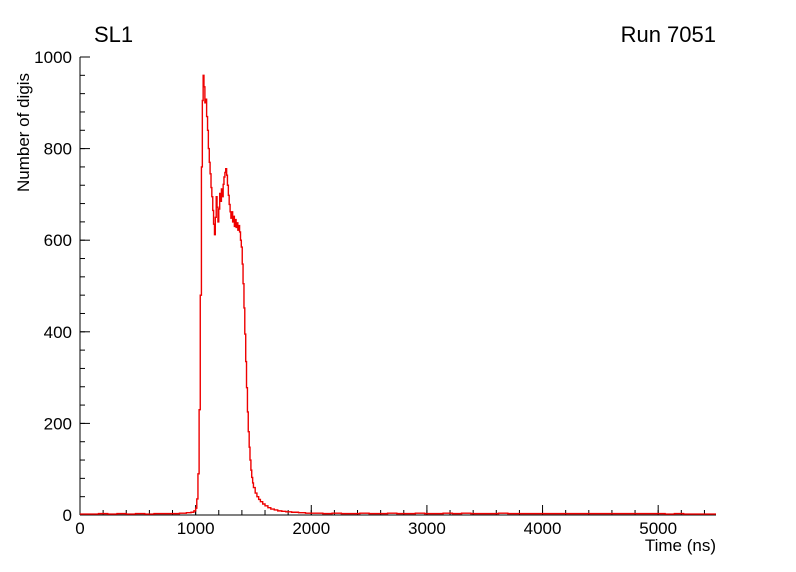 Image resolution: width=796 pixels, height=572 pixels. Describe the element at coordinates (79, 528) in the screenshot. I see `x-tick-label: 0` at that location.